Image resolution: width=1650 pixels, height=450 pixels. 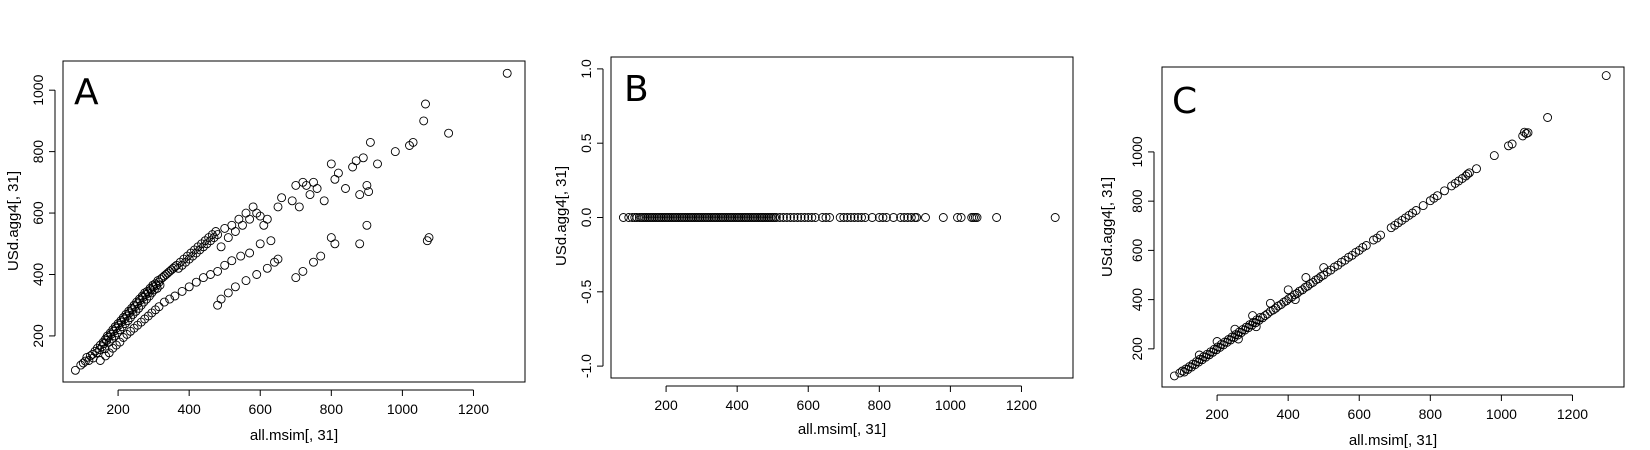 What do you see at coordinates (842, 429) in the screenshot?
I see `x-axis-label-b: all.msim[, 31]` at bounding box center [842, 429].